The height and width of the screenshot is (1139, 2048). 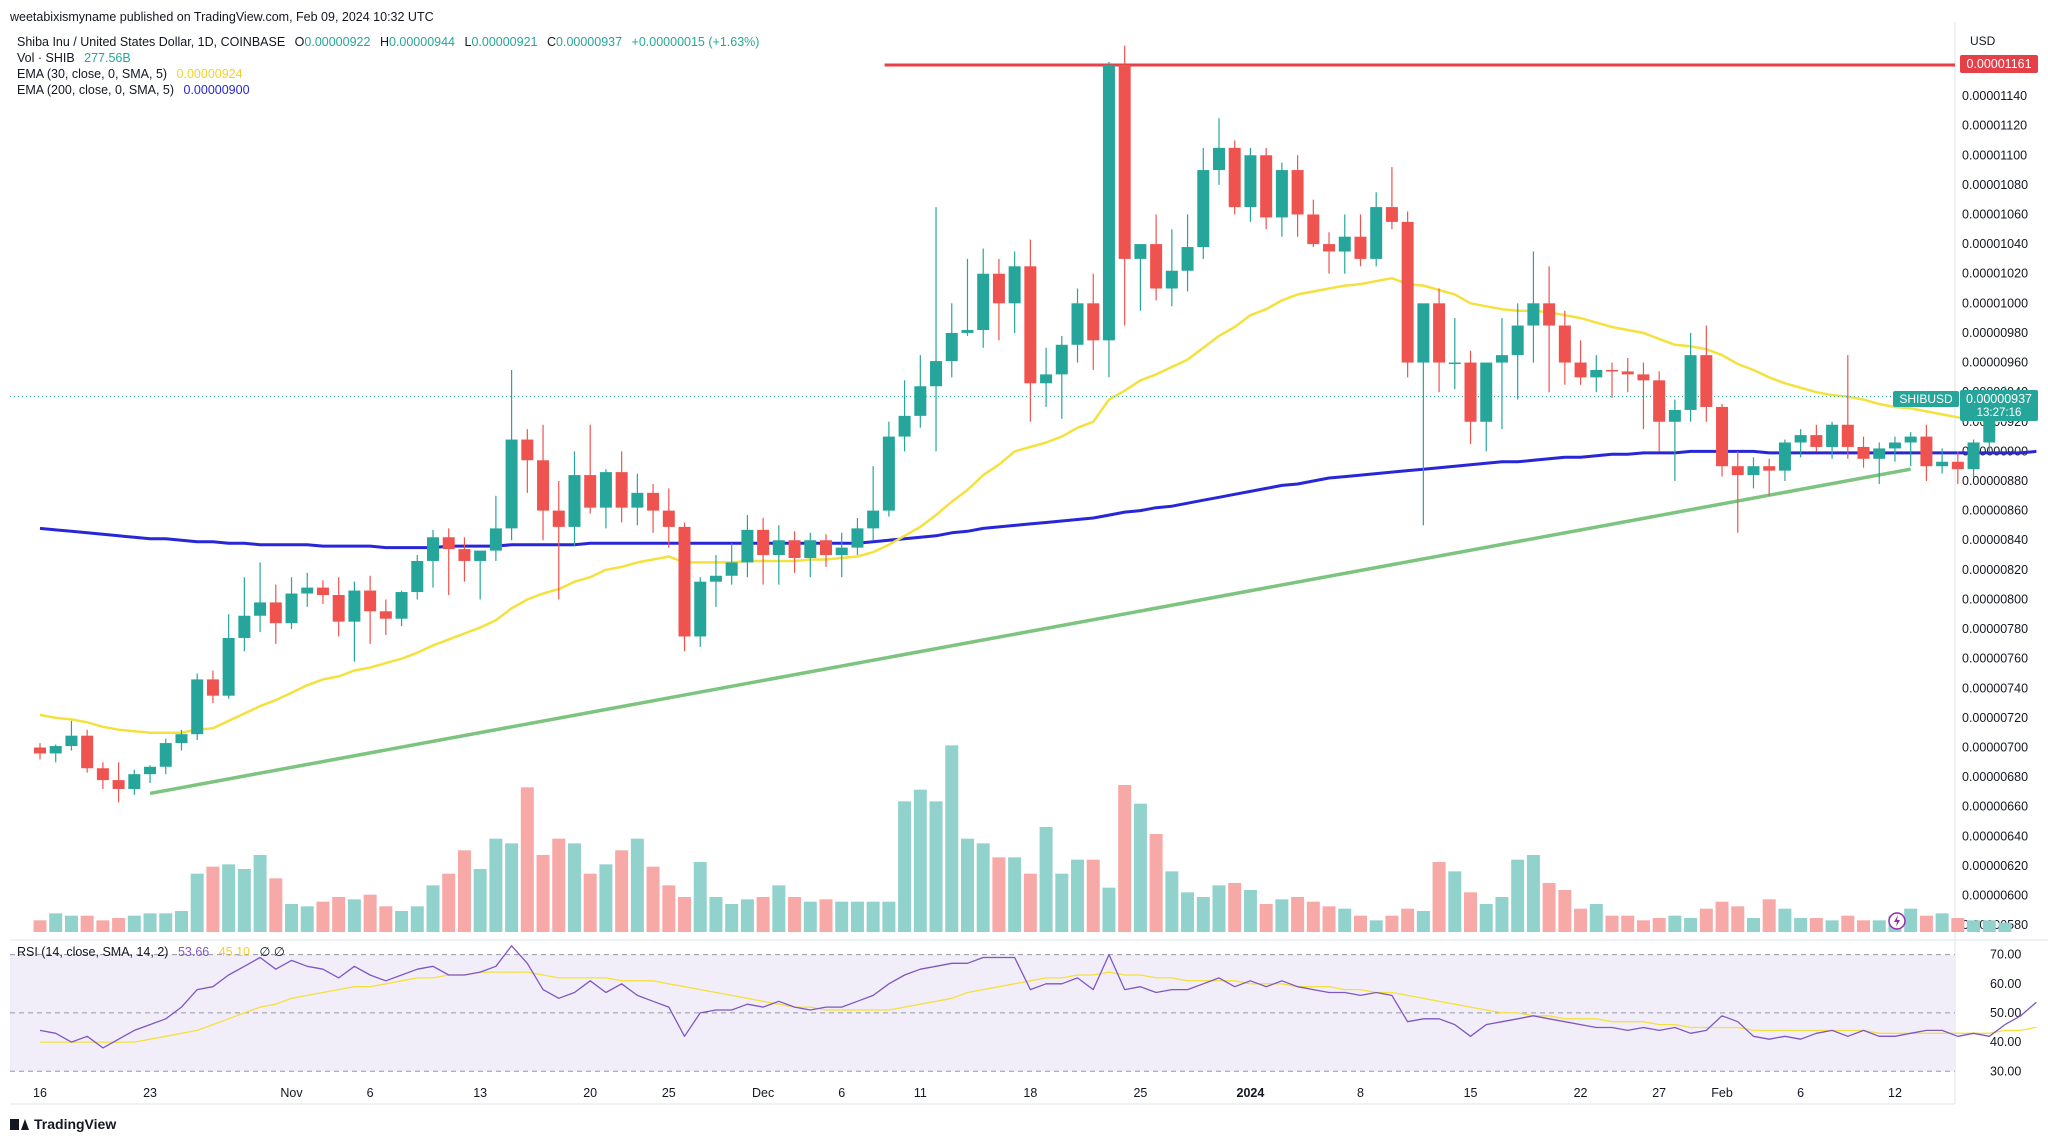 What do you see at coordinates (1983, 41) in the screenshot?
I see `currency-label: USD` at bounding box center [1983, 41].